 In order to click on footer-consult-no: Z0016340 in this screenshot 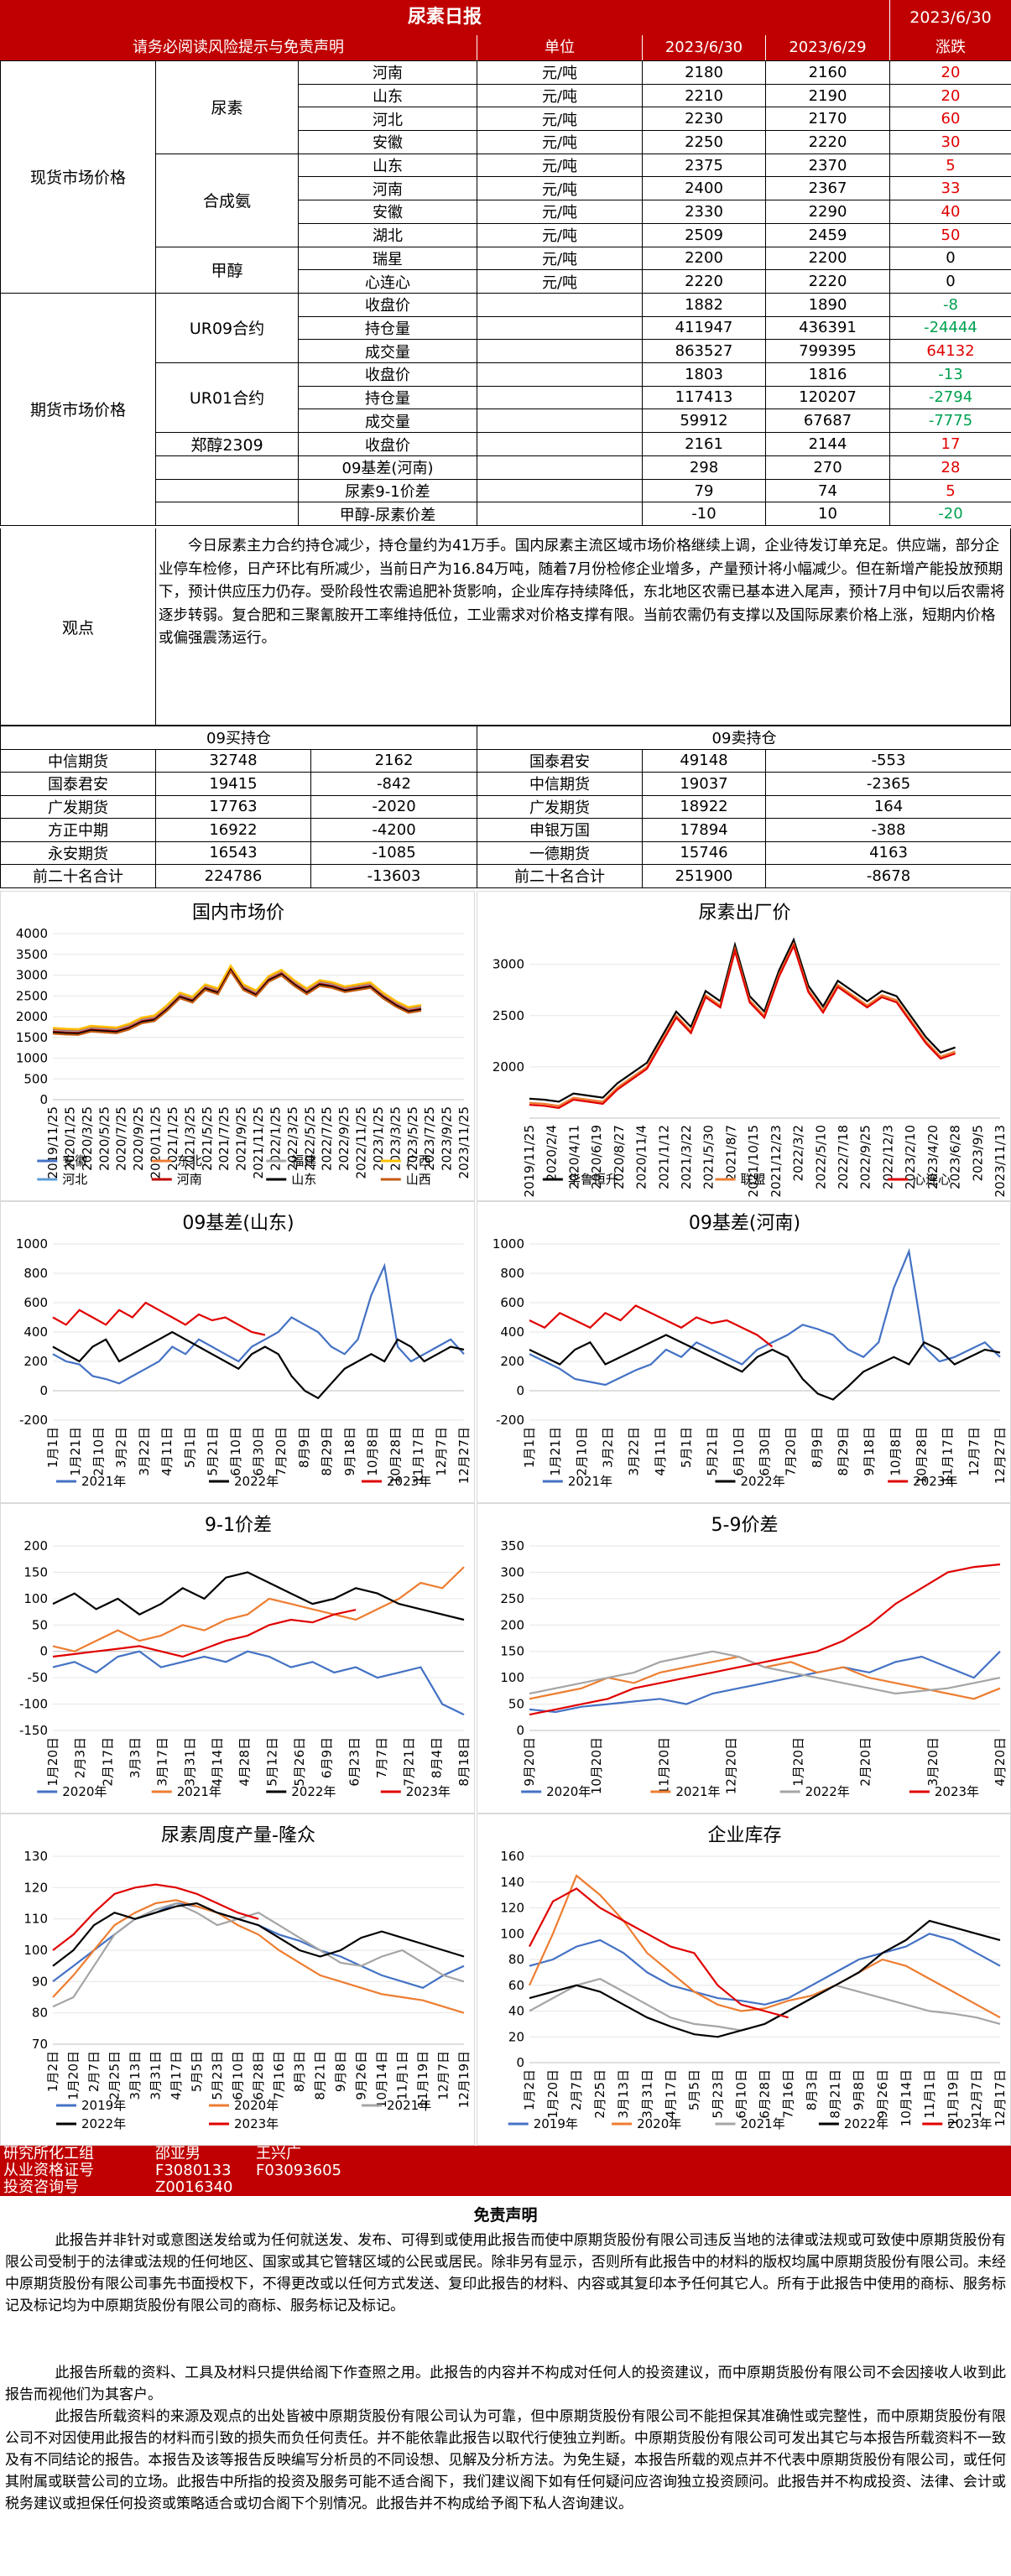, I will do `click(194, 2187)`.